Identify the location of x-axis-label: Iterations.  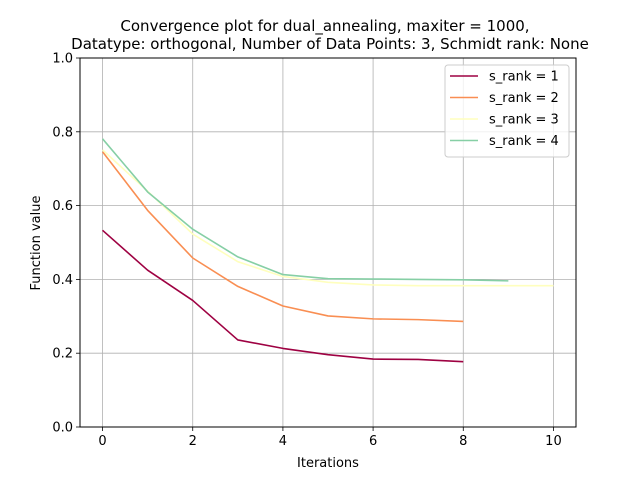
(328, 463).